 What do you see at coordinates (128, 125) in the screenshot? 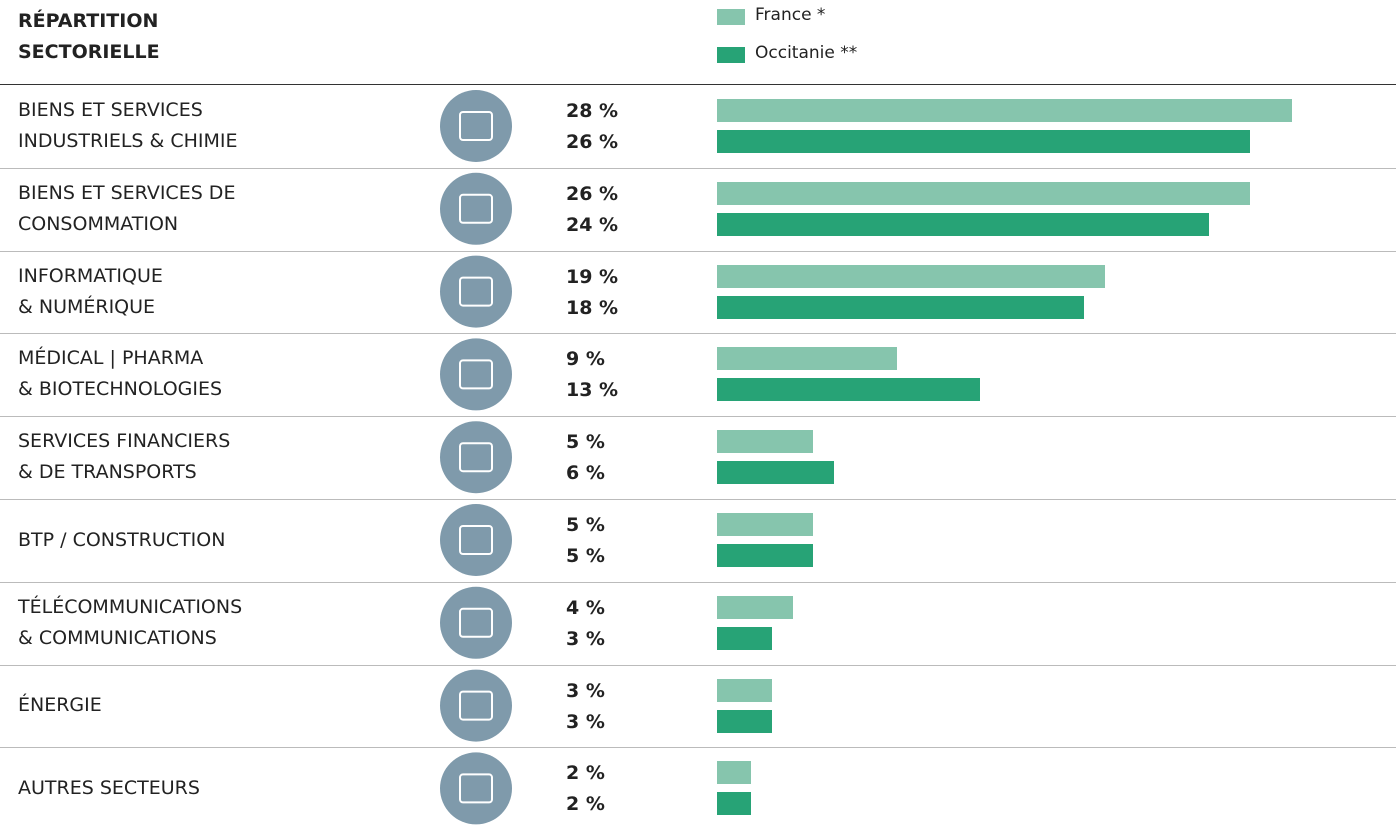
I see `category-label: BIENS ET SERVICES INDUSTRIELS & CHIMIE` at bounding box center [128, 125].